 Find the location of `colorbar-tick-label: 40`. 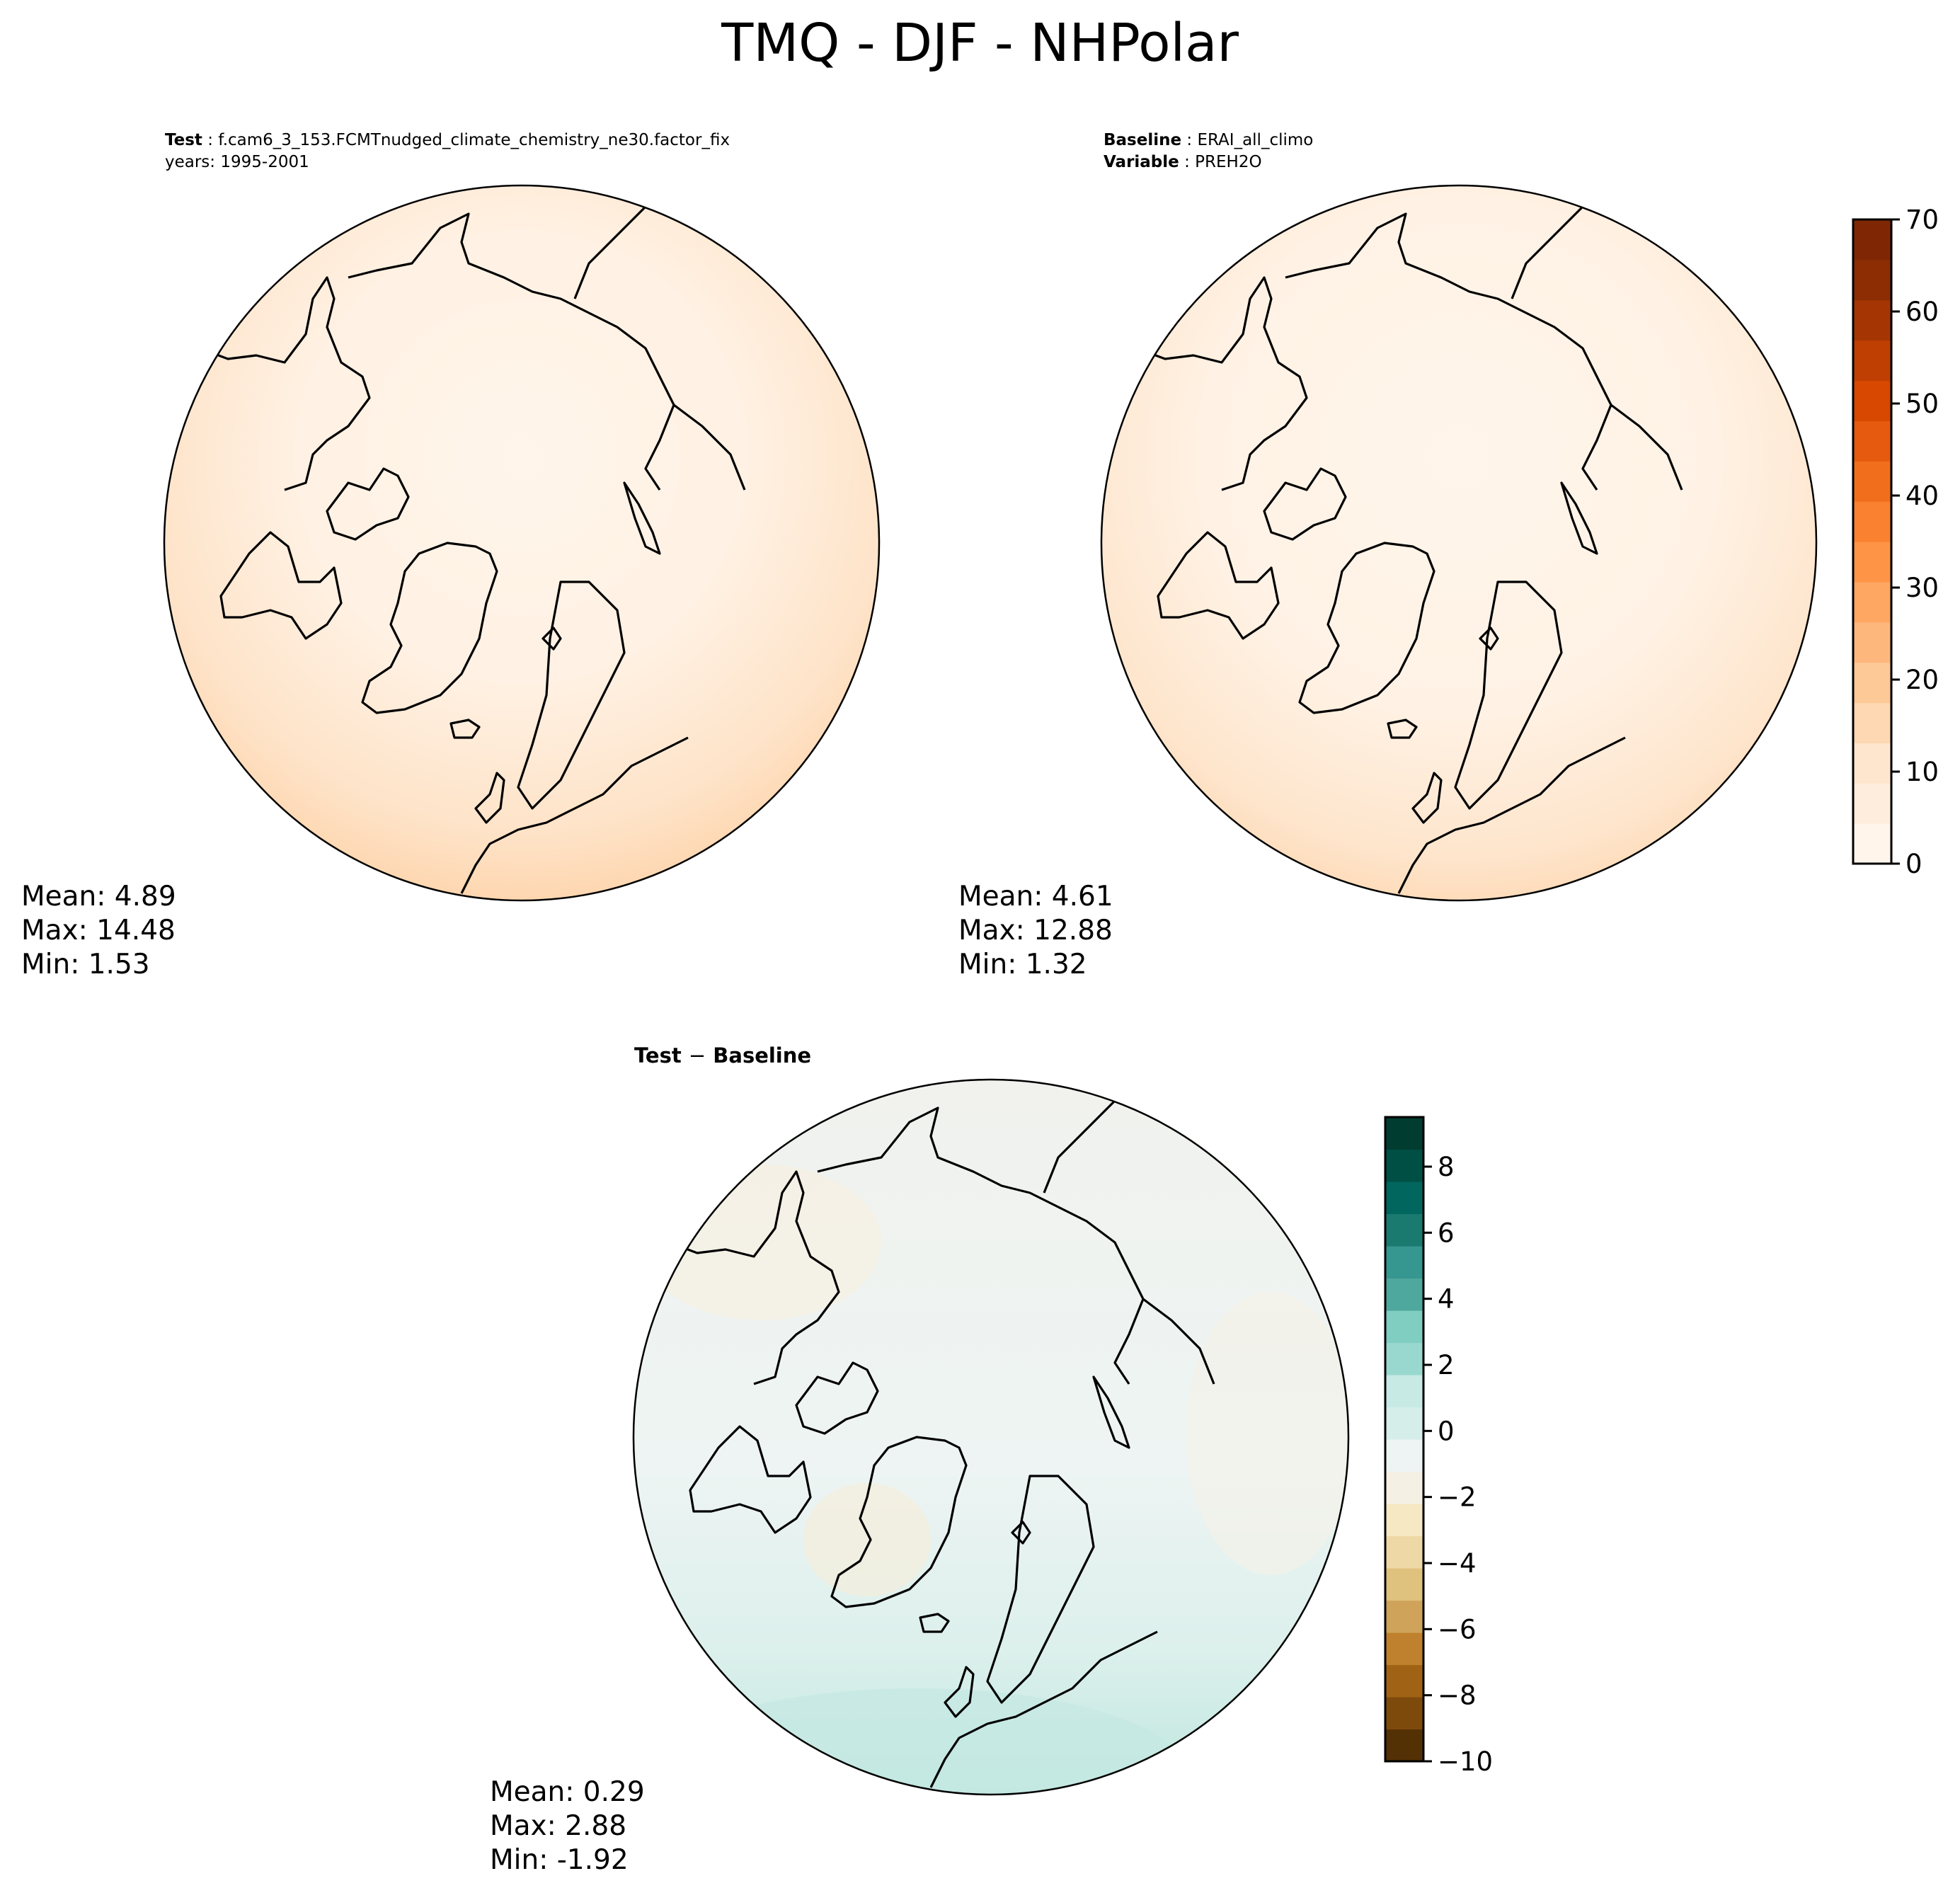

colorbar-tick-label: 40 is located at coordinates (1922, 496).